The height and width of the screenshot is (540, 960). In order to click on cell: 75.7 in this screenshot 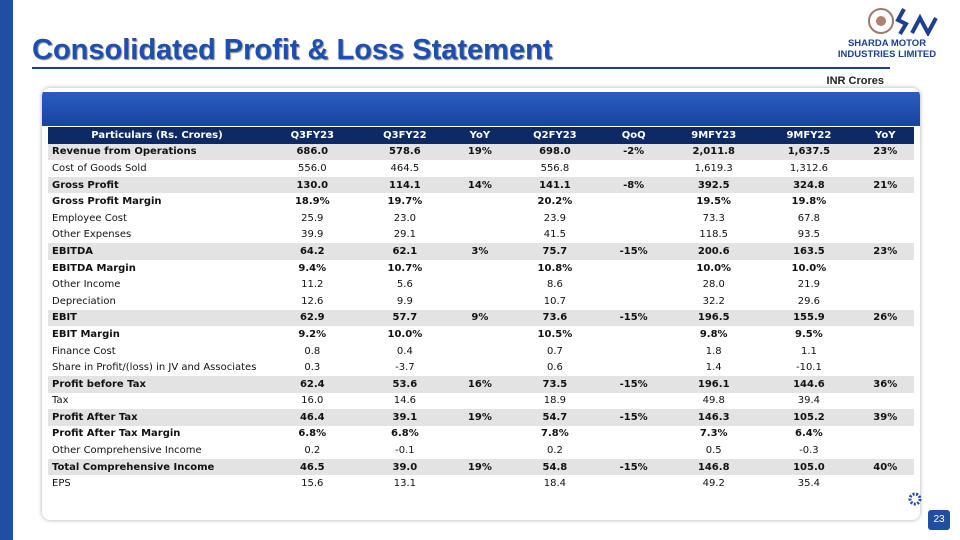, I will do `click(555, 251)`.